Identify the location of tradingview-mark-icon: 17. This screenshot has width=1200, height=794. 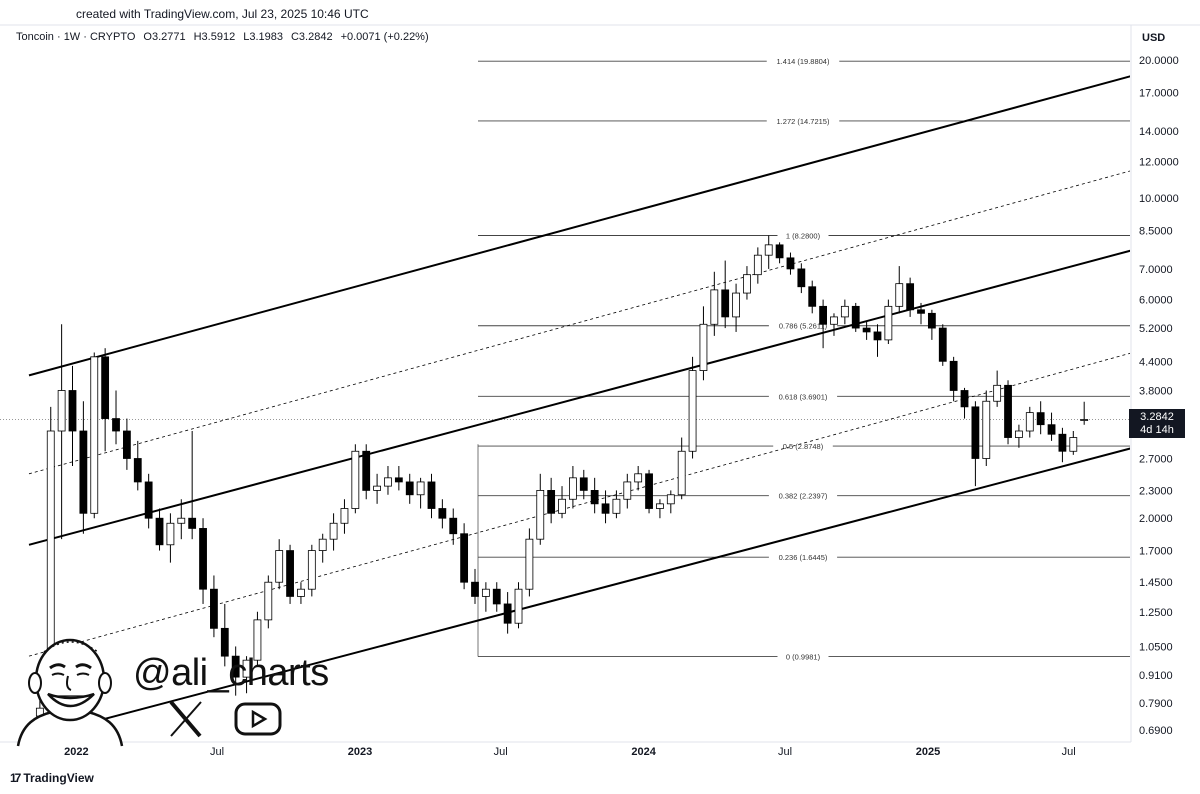
(15, 778).